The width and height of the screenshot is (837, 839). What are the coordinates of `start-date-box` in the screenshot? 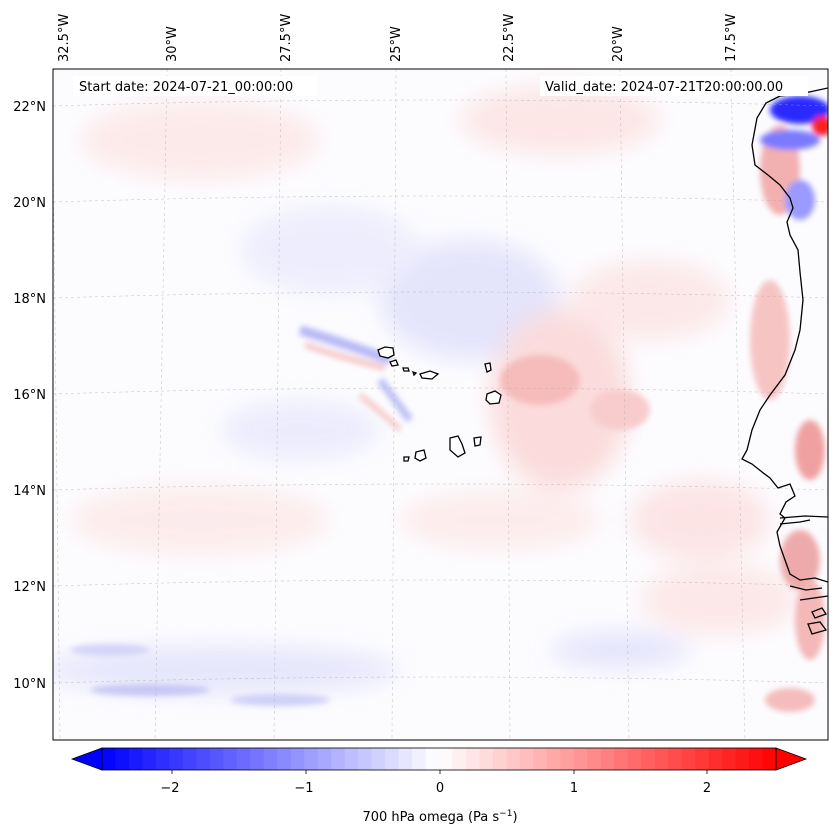 It's located at (195, 86).